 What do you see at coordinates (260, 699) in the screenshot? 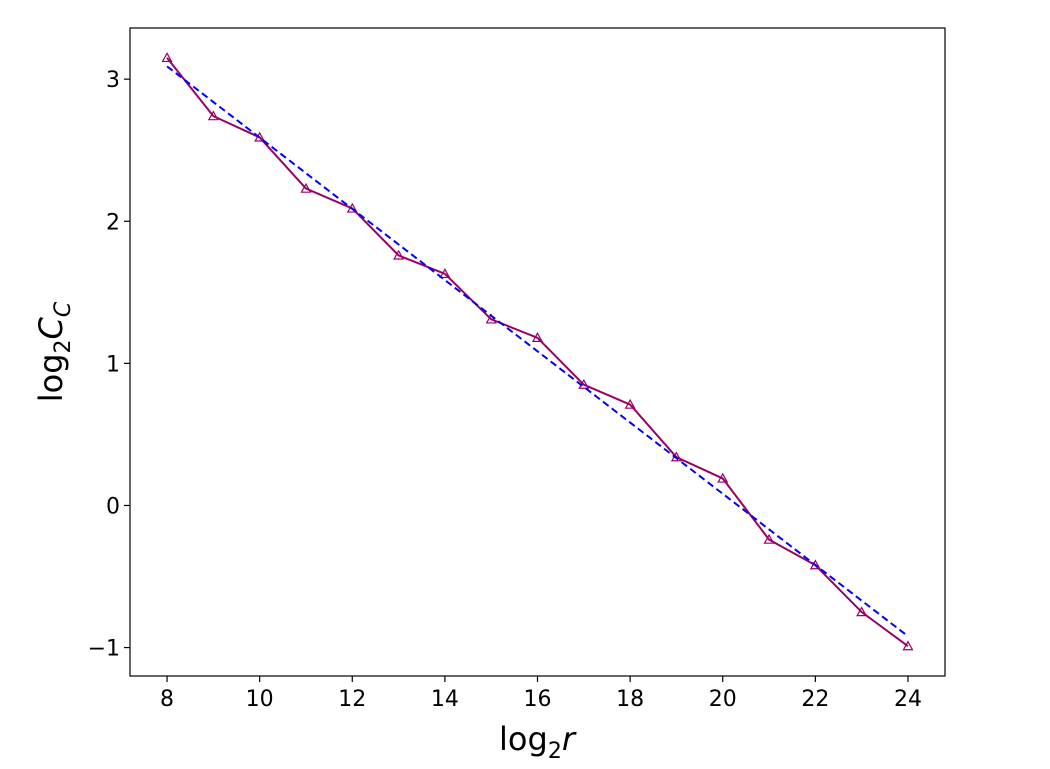
I see `x-tick-label: 10` at bounding box center [260, 699].